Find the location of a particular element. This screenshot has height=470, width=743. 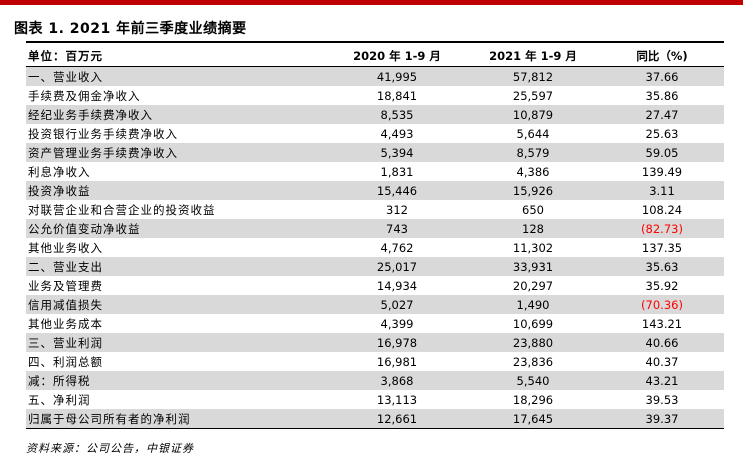

row-label: 二、营业支出 is located at coordinates (177, 266).